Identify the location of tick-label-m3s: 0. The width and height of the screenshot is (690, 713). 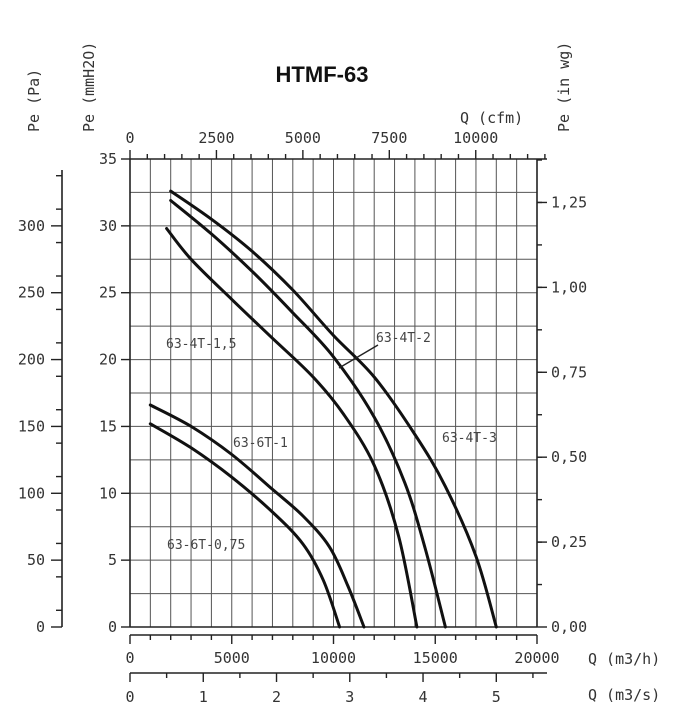
(129, 697).